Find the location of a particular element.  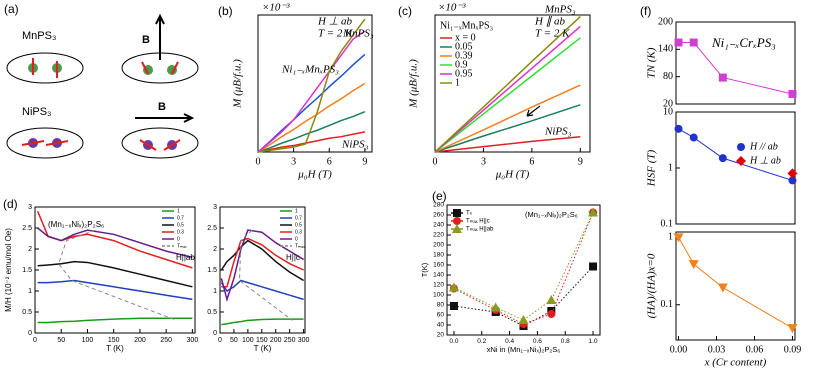

legend-label: Tₘₐₓ is located at coordinates (300, 246).